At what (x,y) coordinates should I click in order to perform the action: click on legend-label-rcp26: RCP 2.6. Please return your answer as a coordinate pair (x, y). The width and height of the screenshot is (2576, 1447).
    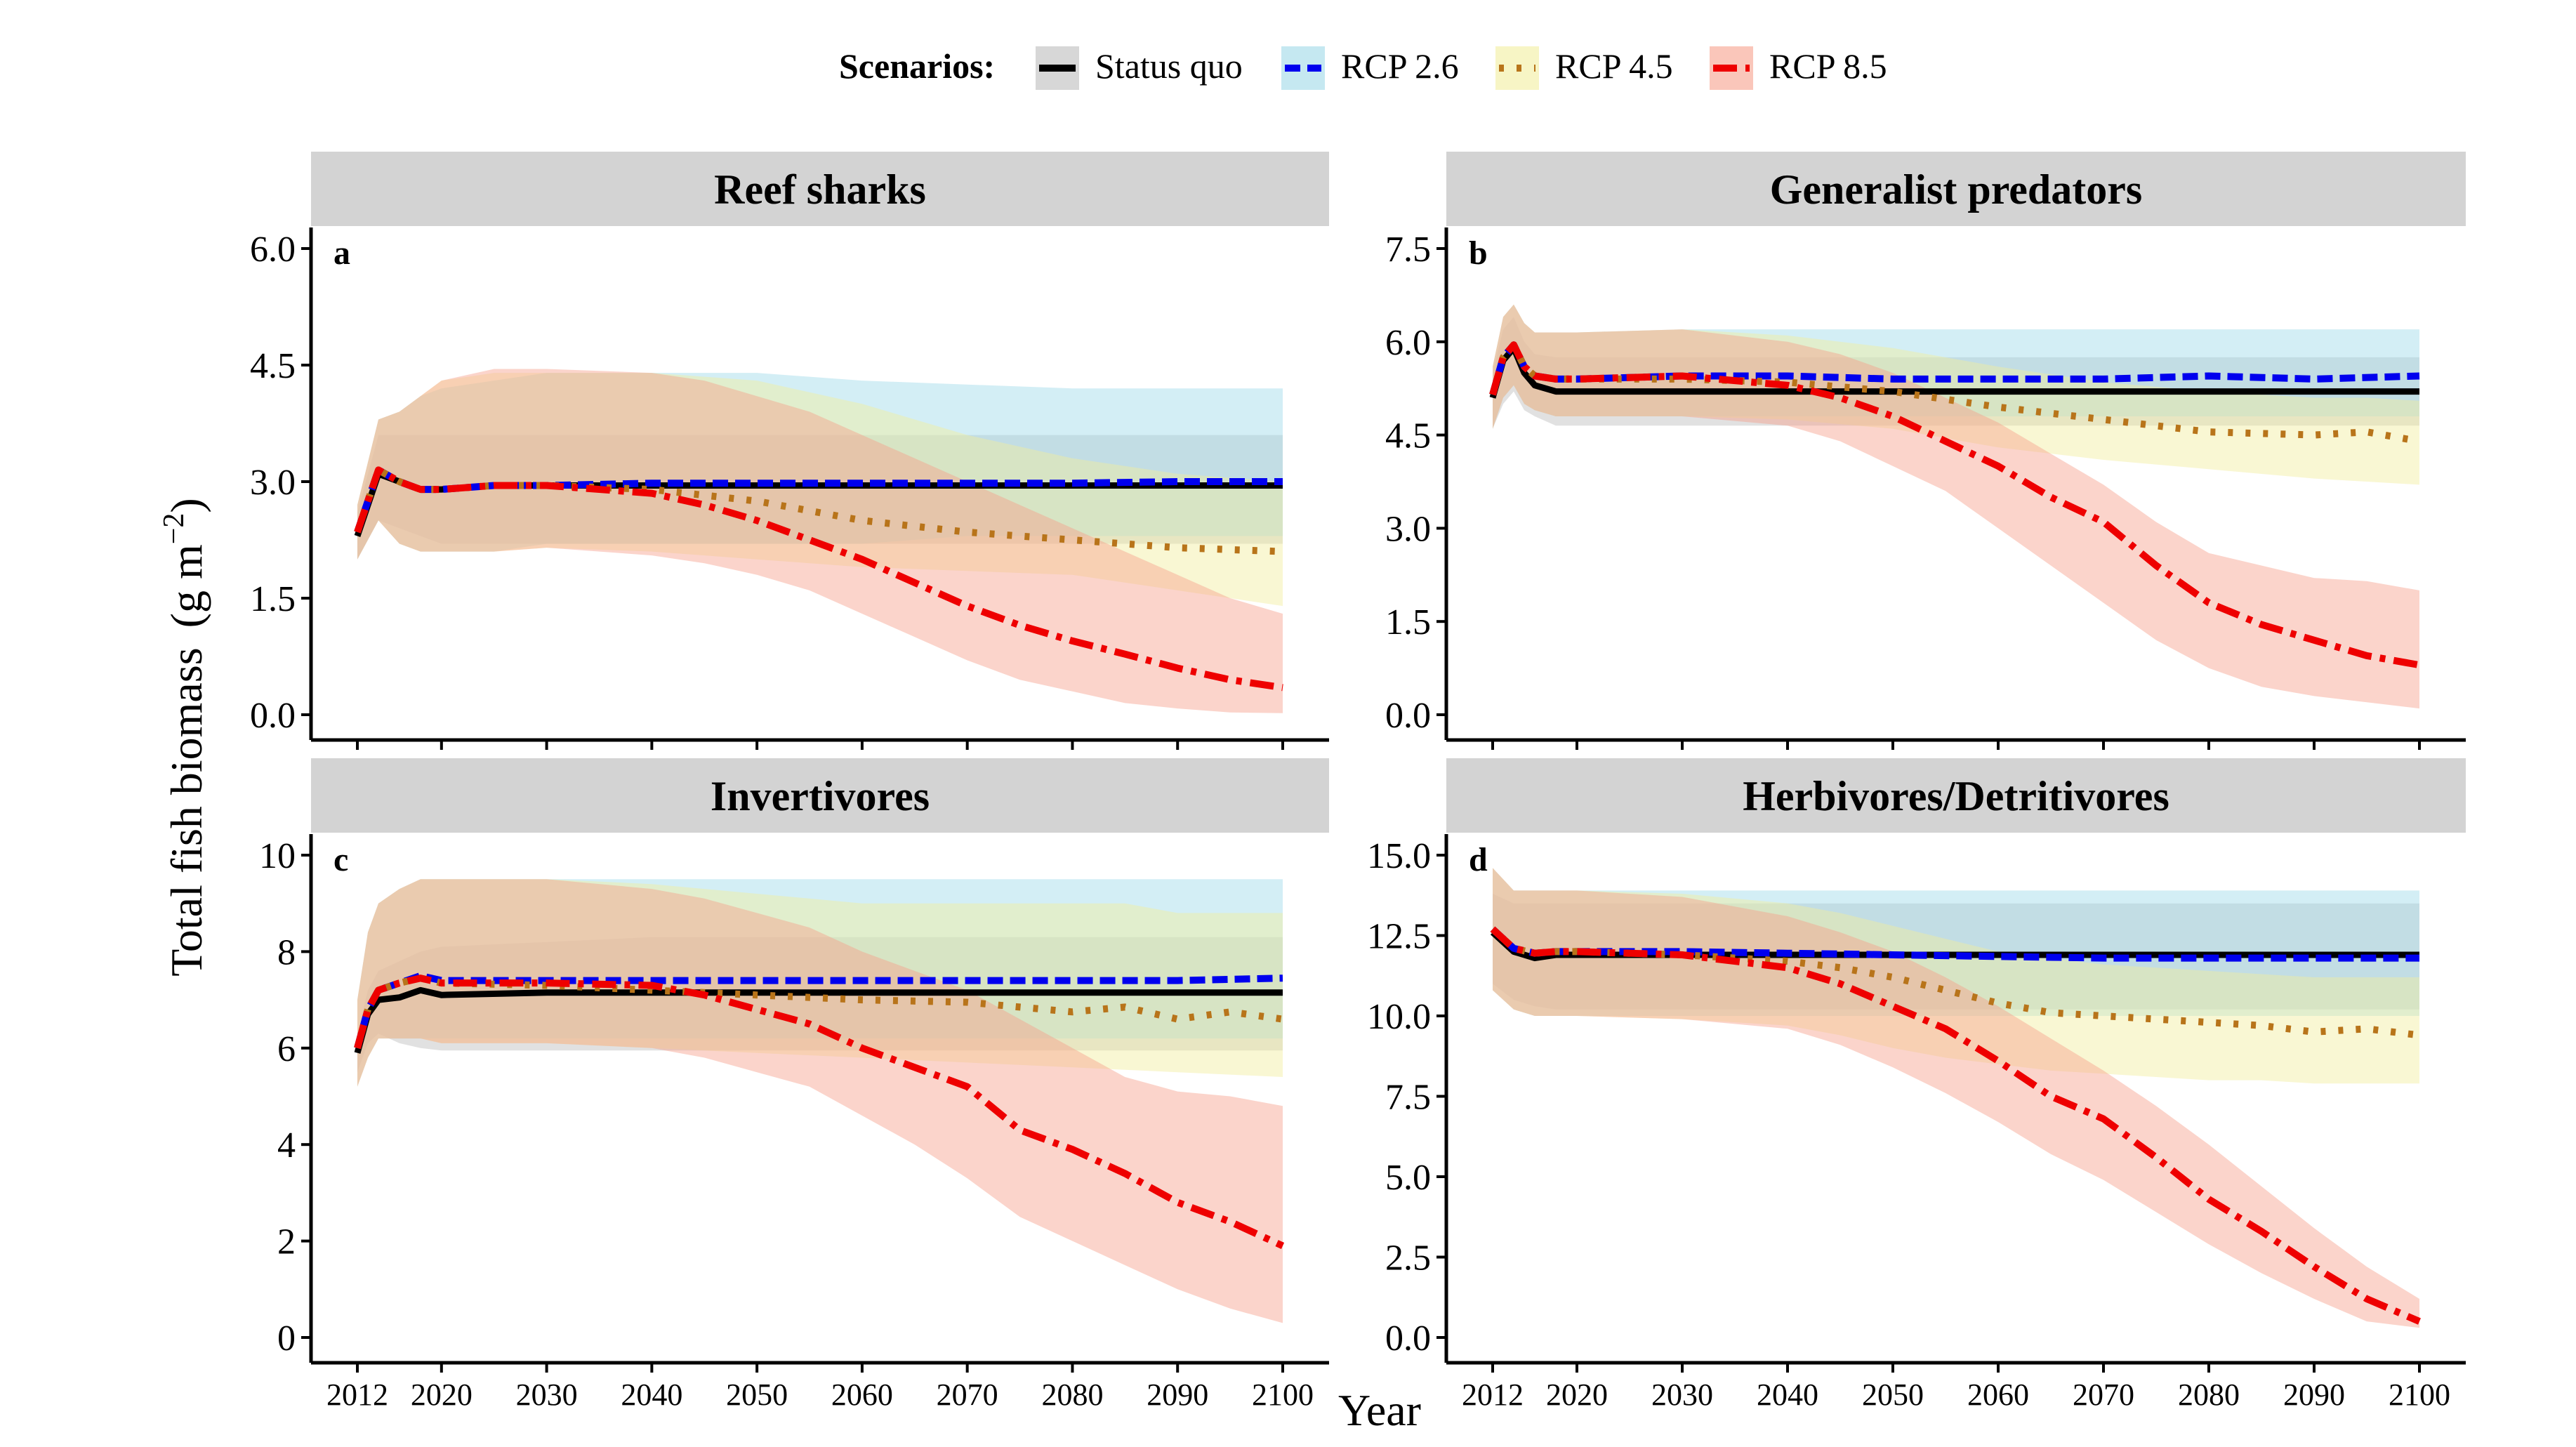
    Looking at the image, I should click on (1400, 66).